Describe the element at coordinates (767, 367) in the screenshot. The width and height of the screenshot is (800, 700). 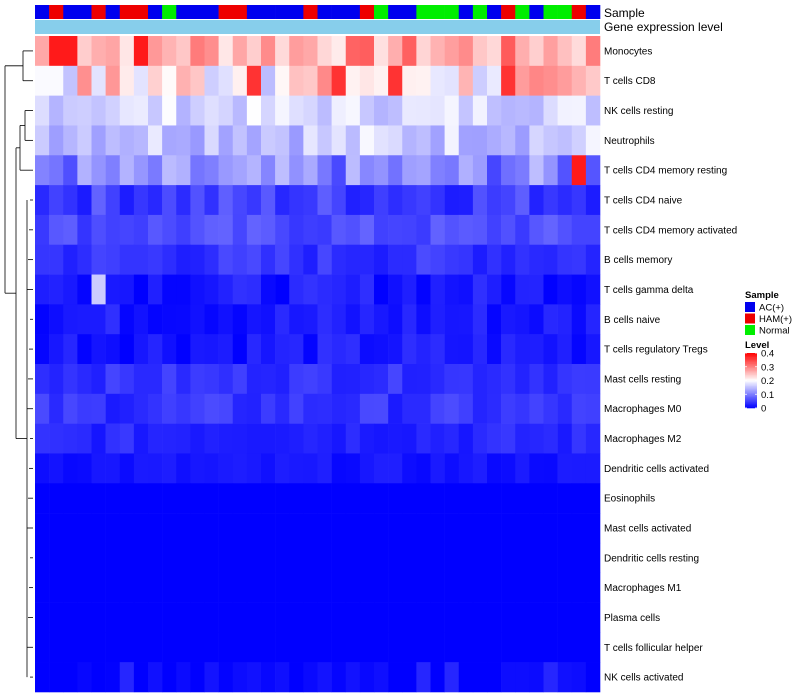
I see `legend-level-tick-label: 0.3` at that location.